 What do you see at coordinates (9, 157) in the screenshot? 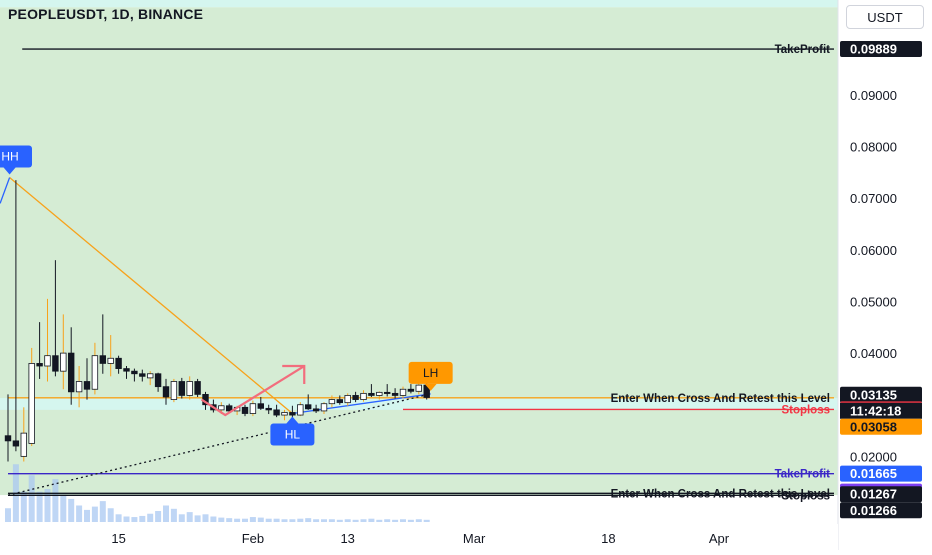
I see `swing-label-text: HH` at bounding box center [9, 157].